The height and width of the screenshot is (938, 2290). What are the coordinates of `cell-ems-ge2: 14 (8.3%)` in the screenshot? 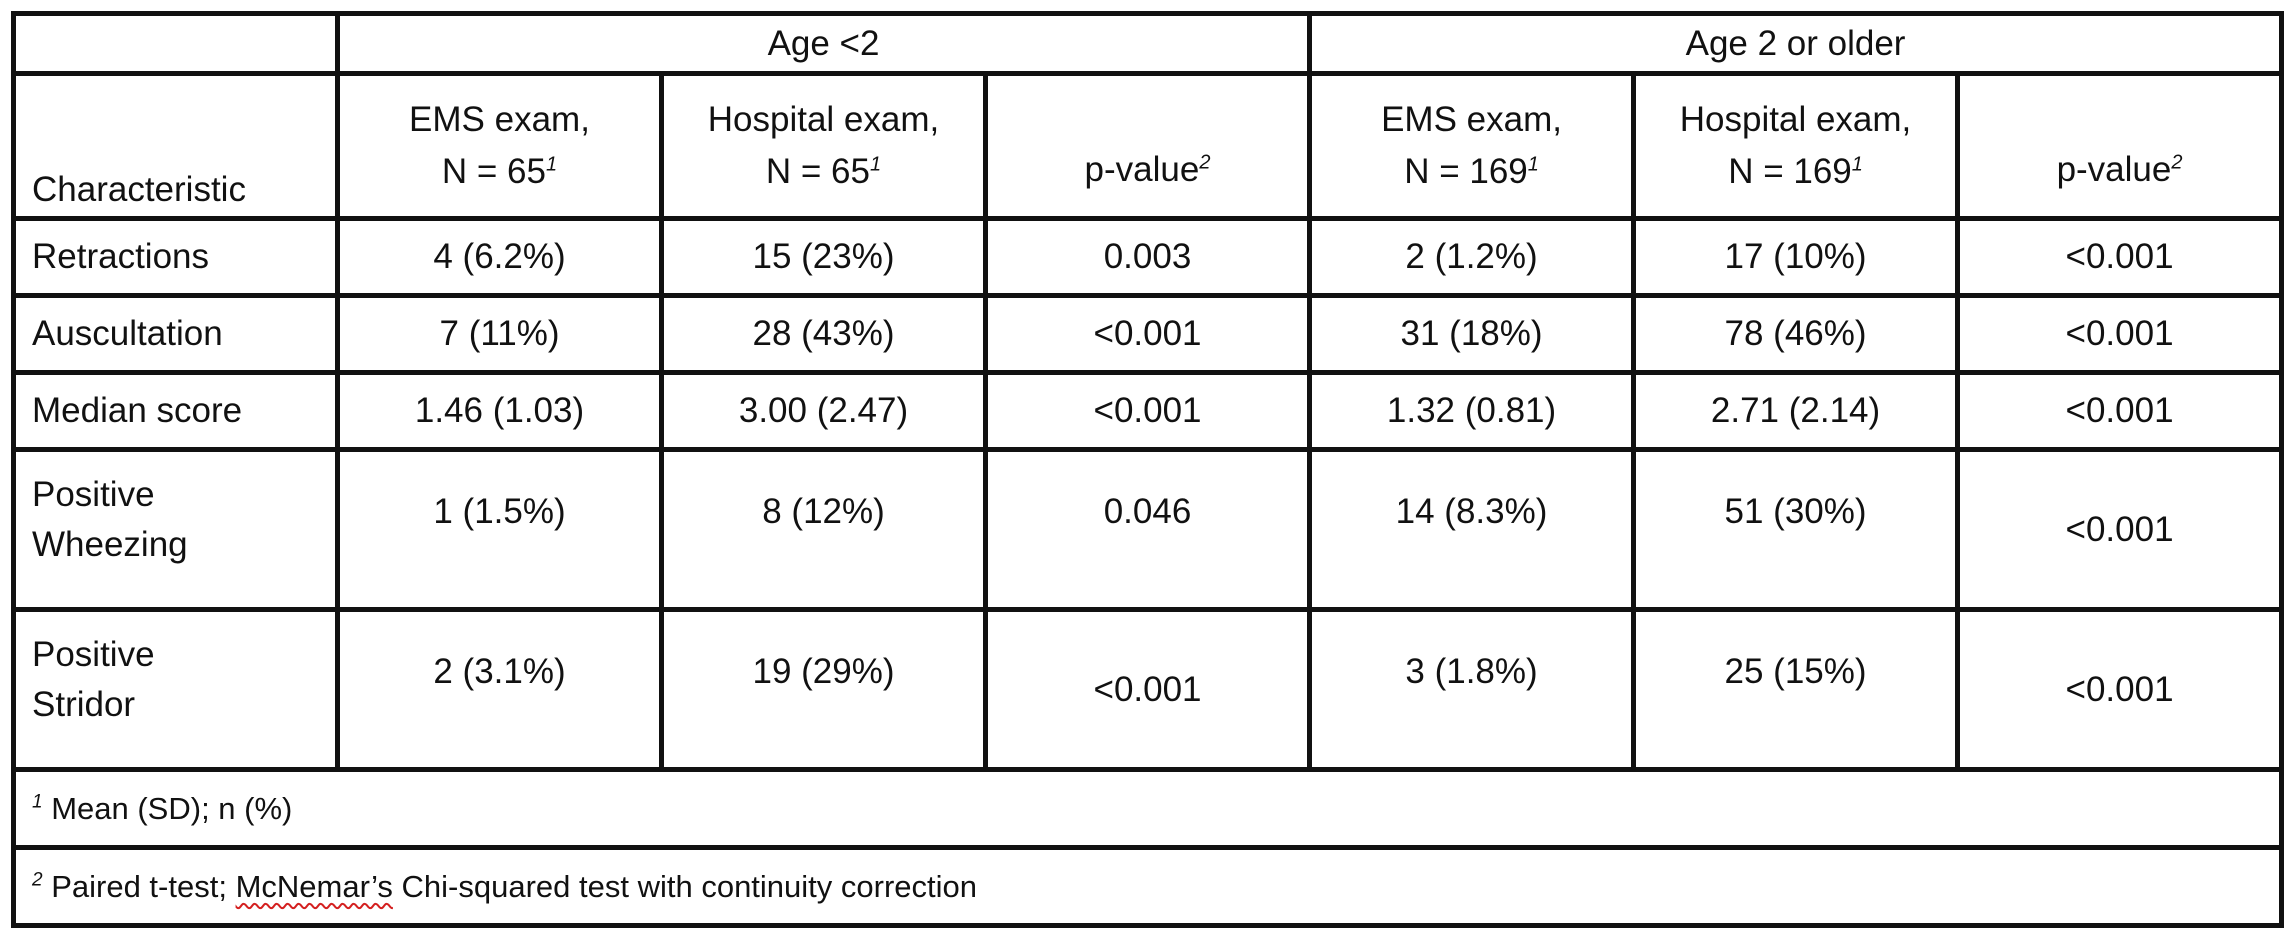 It's located at (1472, 529).